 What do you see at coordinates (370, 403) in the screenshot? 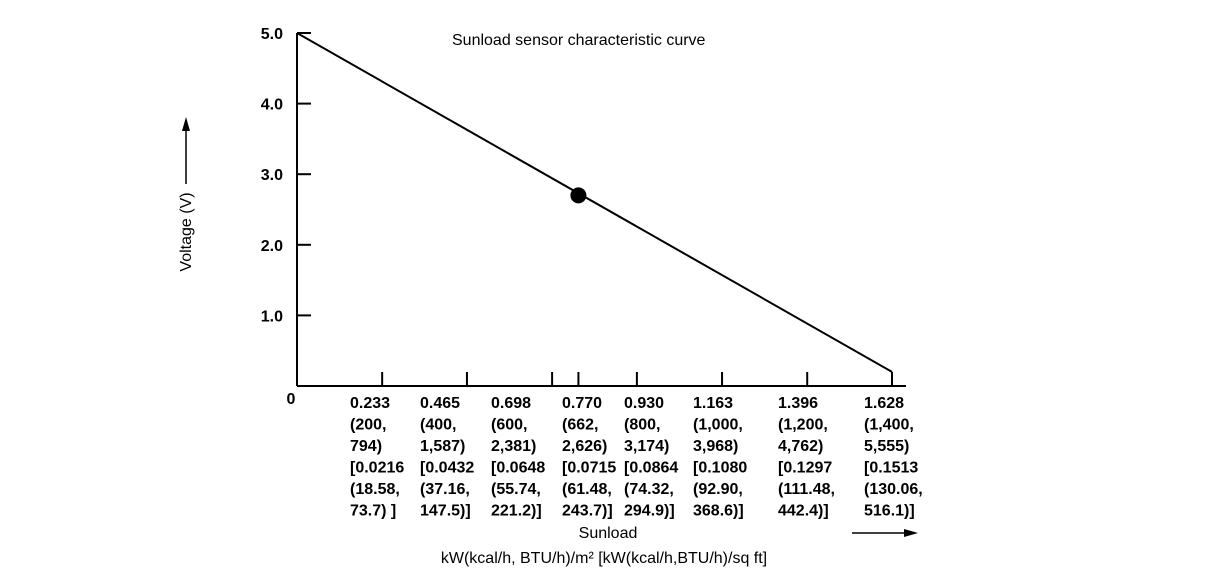
I see `x-tick-label-line: 0.233` at bounding box center [370, 403].